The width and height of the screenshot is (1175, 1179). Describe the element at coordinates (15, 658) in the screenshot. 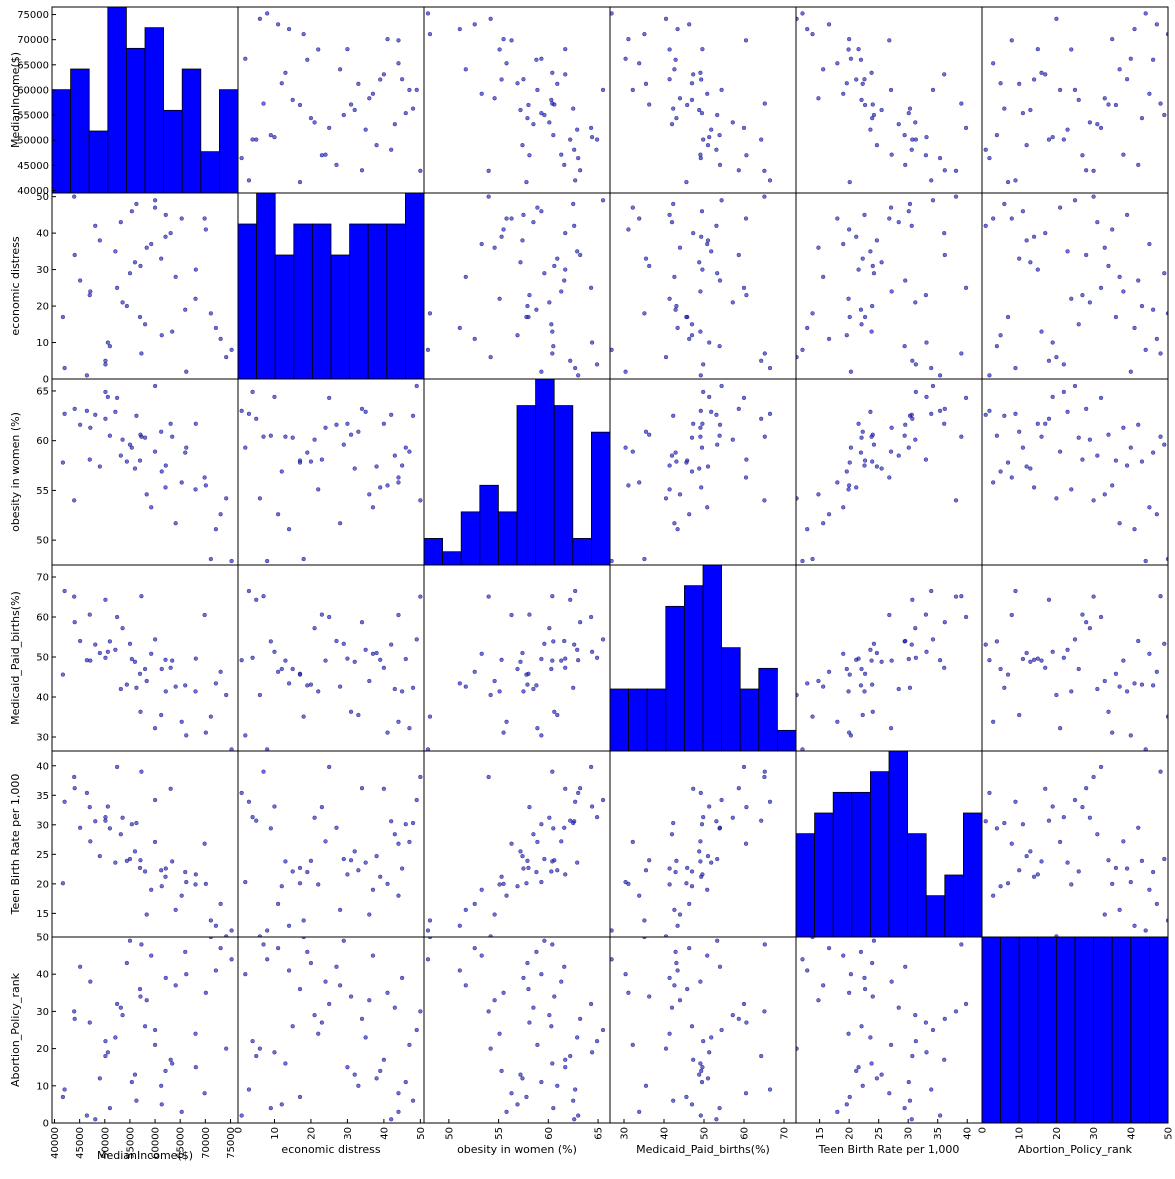

I see `y-axis-label-medicaid-paid-births: Medicaid_Paid_births(%)` at that location.